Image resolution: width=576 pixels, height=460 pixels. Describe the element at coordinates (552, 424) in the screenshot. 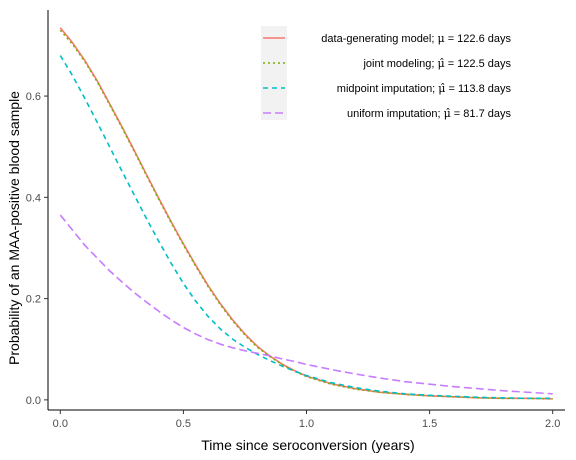

I see `x-tick-label: 2.0` at that location.